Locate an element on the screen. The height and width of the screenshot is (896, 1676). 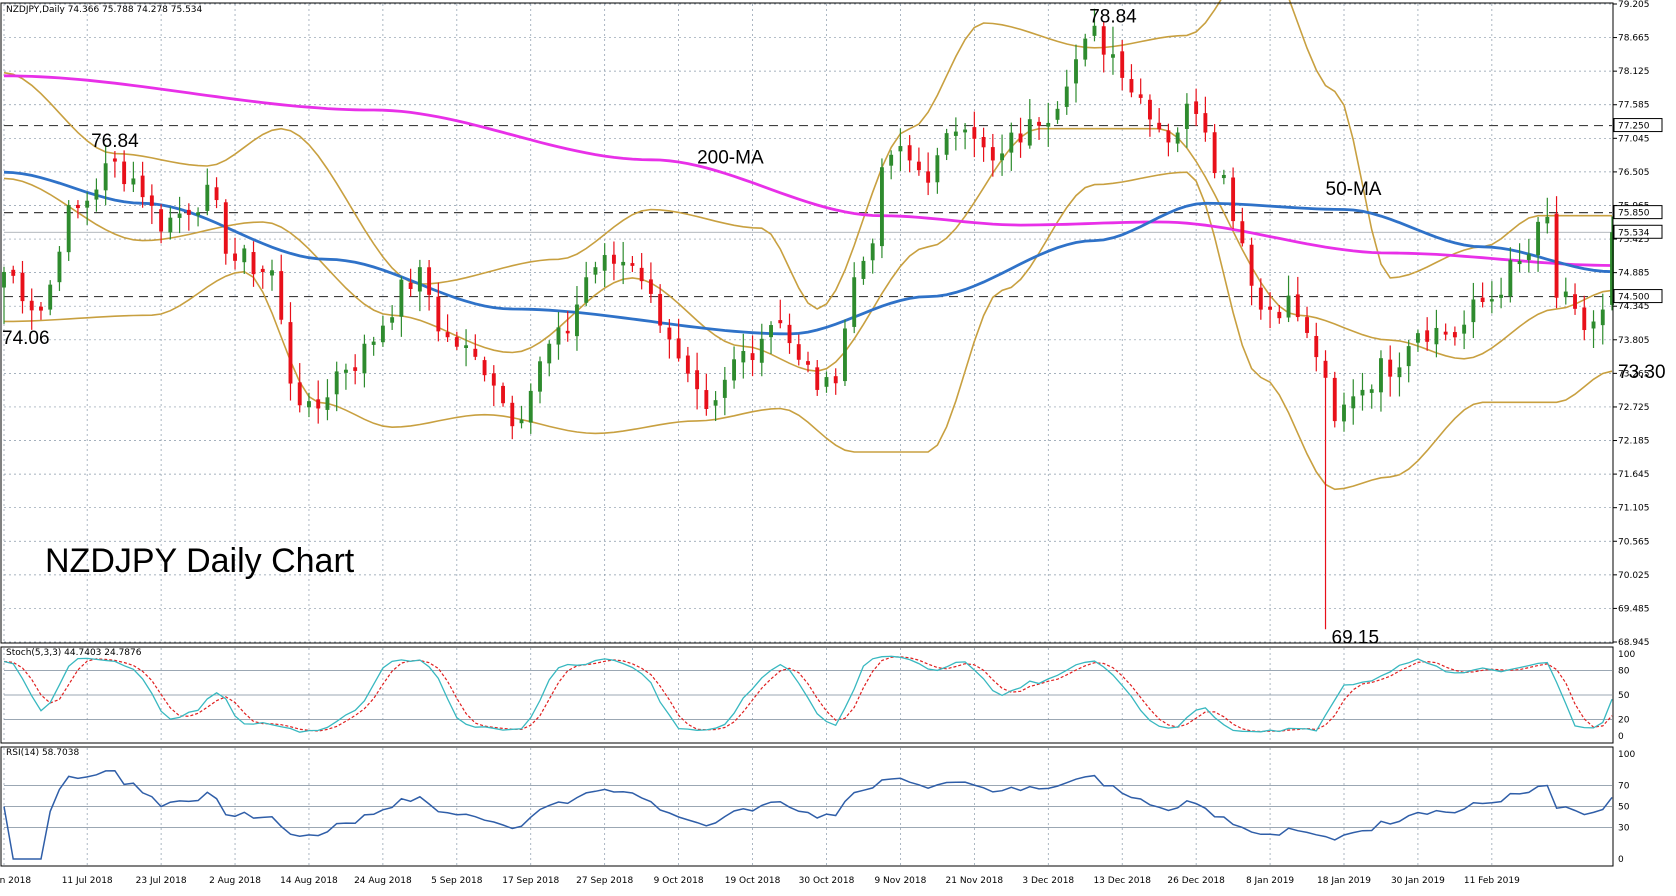
date-label: 13 Dec 2018 is located at coordinates (1122, 881).